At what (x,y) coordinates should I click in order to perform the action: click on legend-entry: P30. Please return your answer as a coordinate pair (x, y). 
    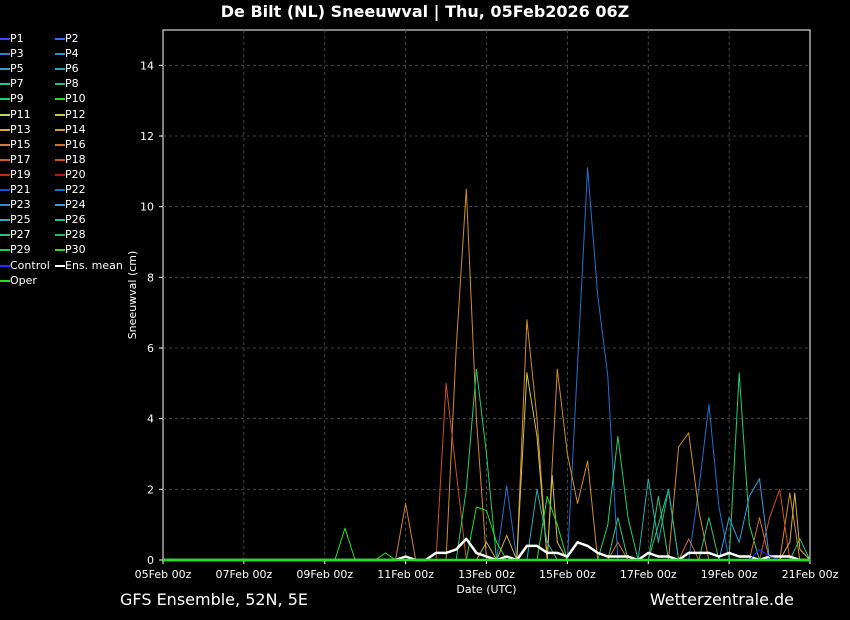
    Looking at the image, I should click on (70, 250).